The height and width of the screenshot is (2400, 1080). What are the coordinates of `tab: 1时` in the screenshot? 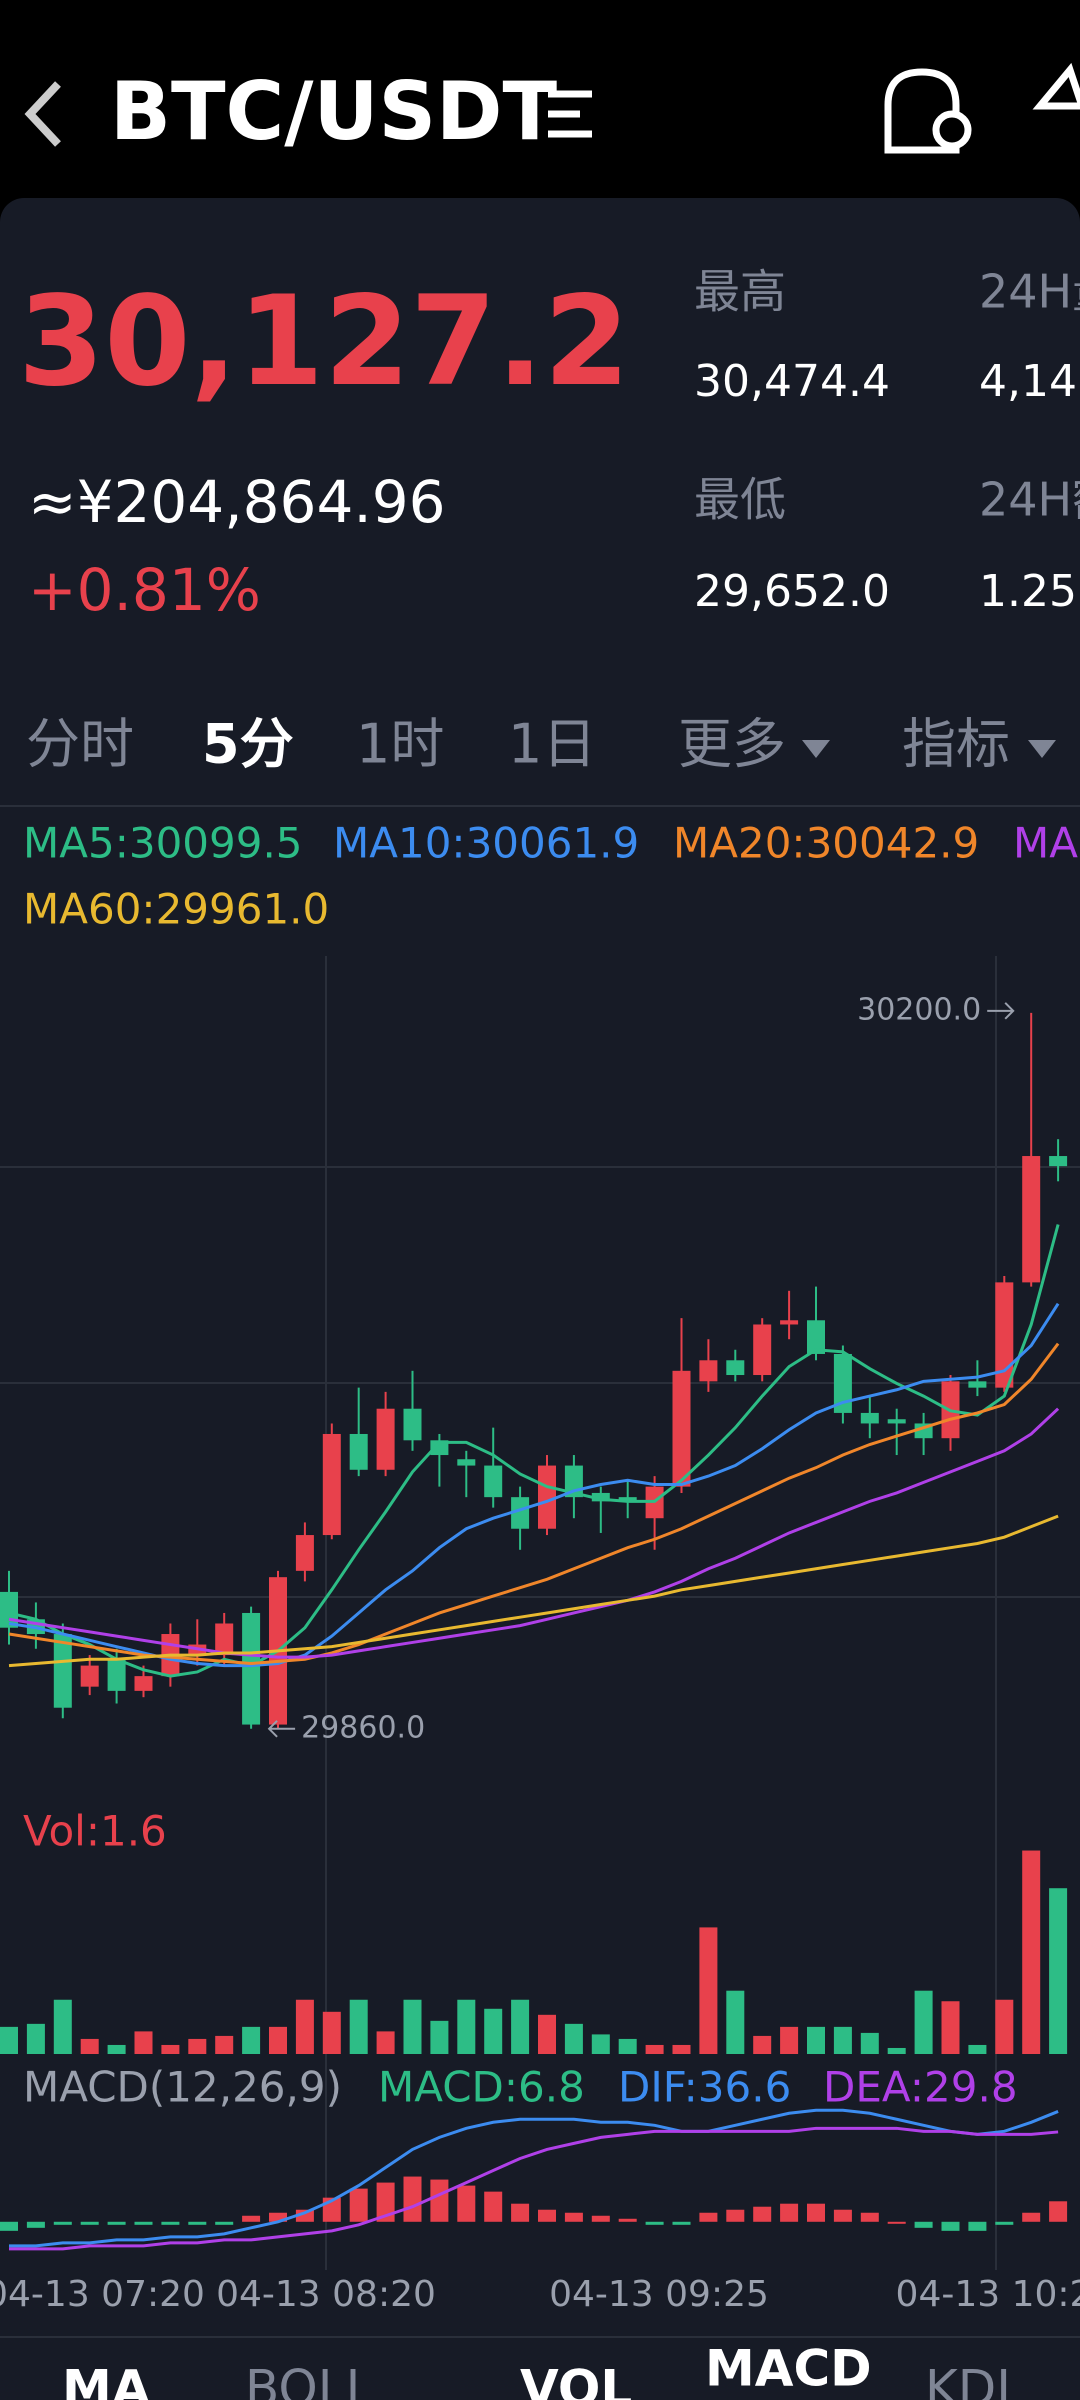 It's located at (400, 744).